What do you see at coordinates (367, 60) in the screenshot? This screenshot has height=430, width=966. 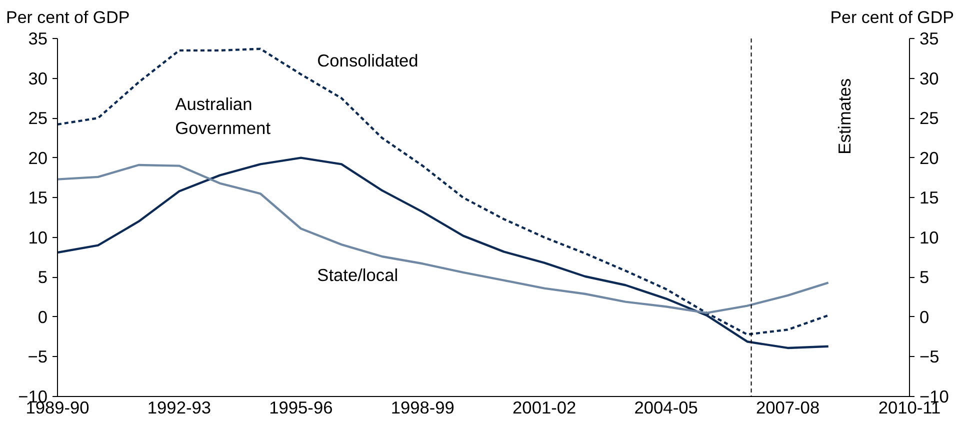 I see `series-label: Consolidated` at bounding box center [367, 60].